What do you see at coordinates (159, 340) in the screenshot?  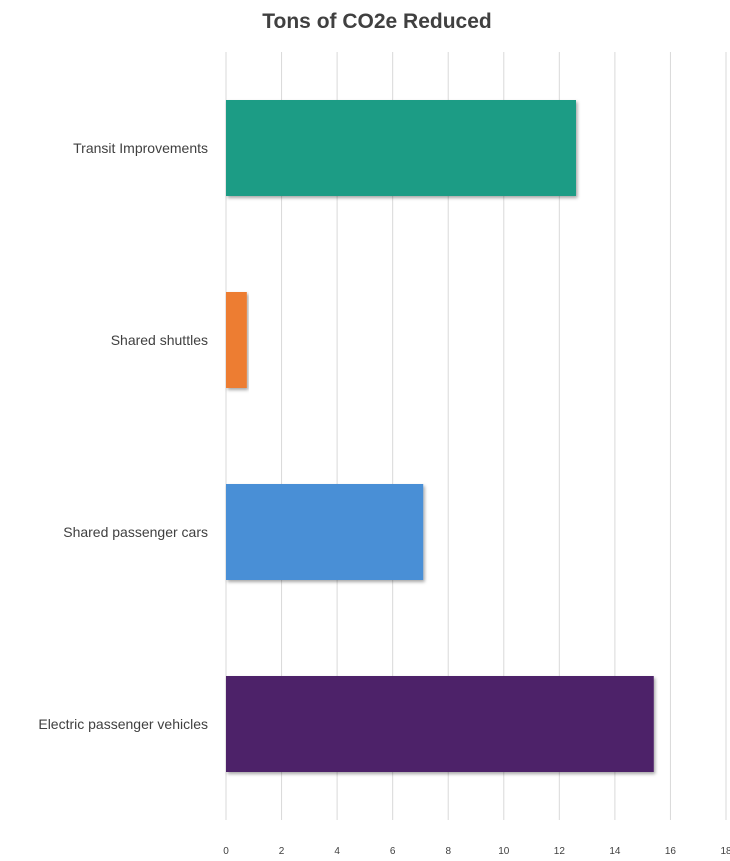 I see `category-label: Shared shuttles` at bounding box center [159, 340].